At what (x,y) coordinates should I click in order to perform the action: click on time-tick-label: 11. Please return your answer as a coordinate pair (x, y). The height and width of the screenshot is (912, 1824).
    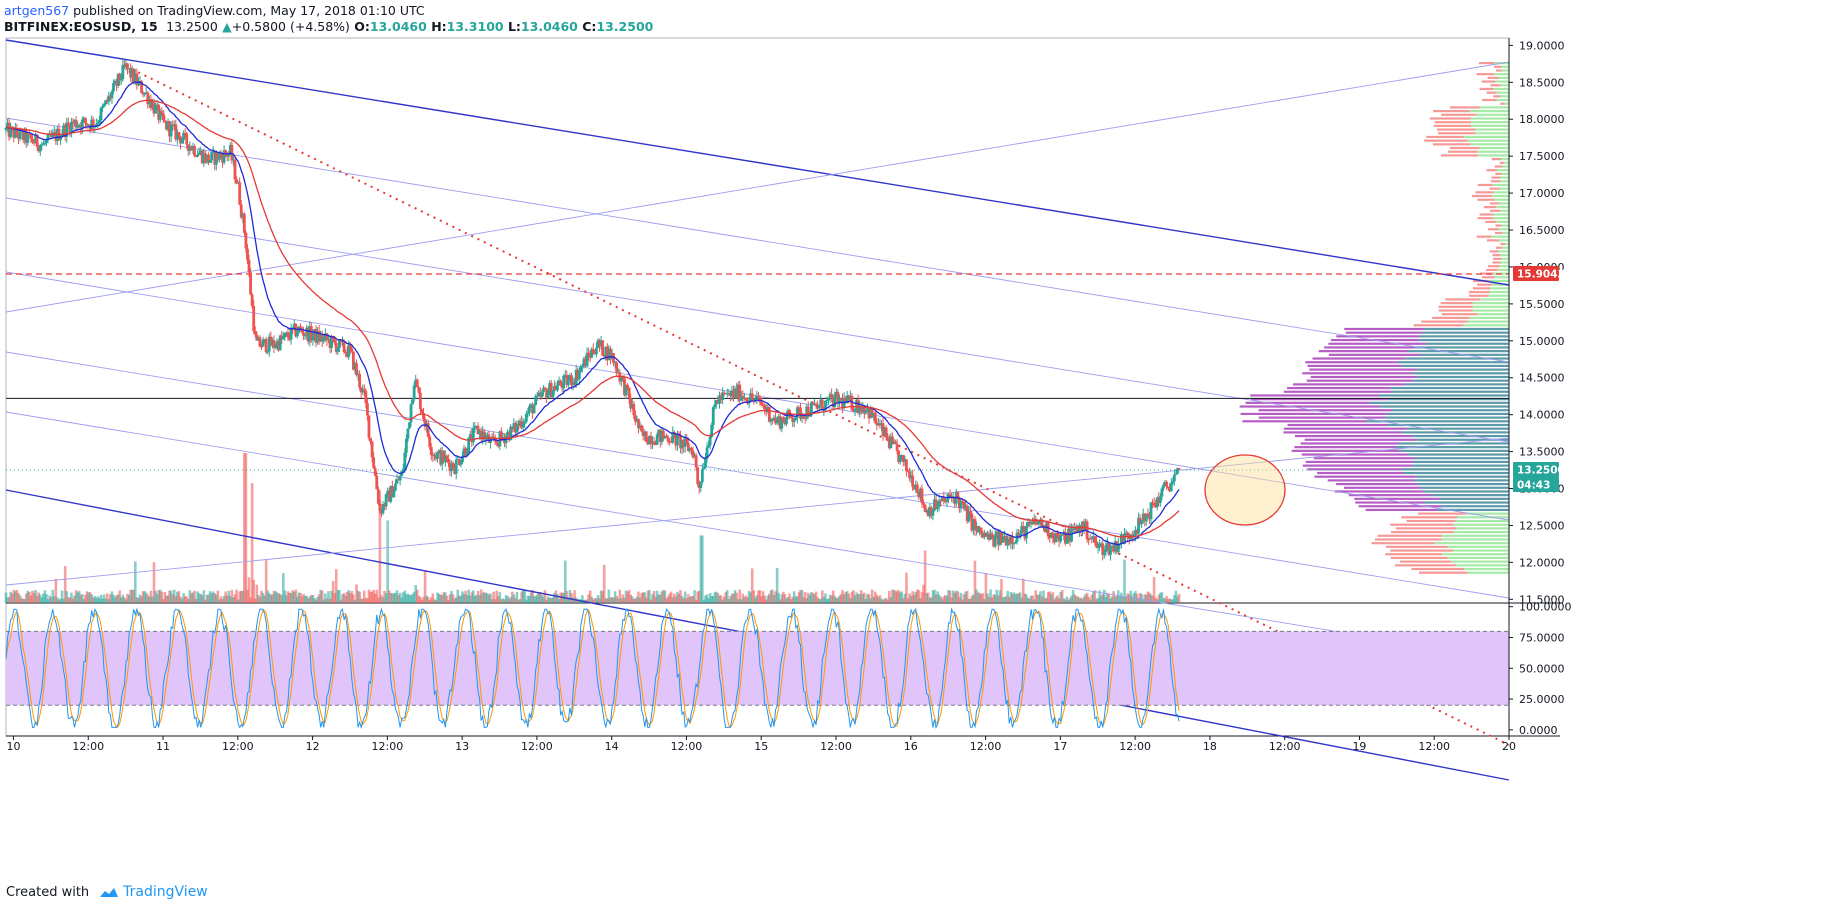
    Looking at the image, I should click on (163, 746).